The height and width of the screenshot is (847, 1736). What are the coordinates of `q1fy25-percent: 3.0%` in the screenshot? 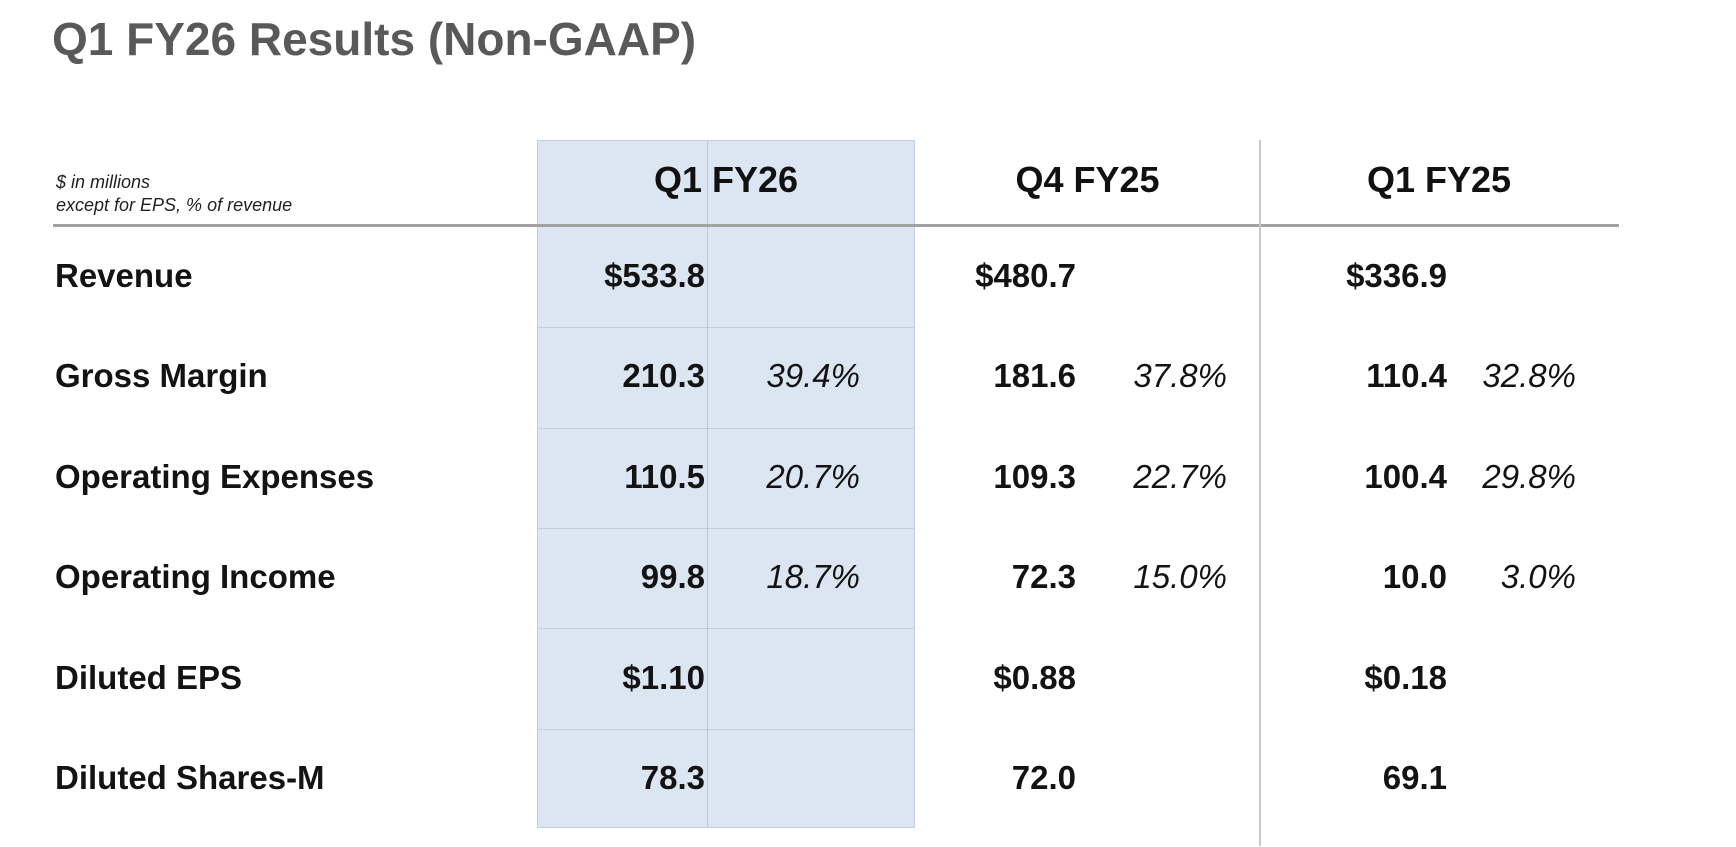 It's located at (1538, 576).